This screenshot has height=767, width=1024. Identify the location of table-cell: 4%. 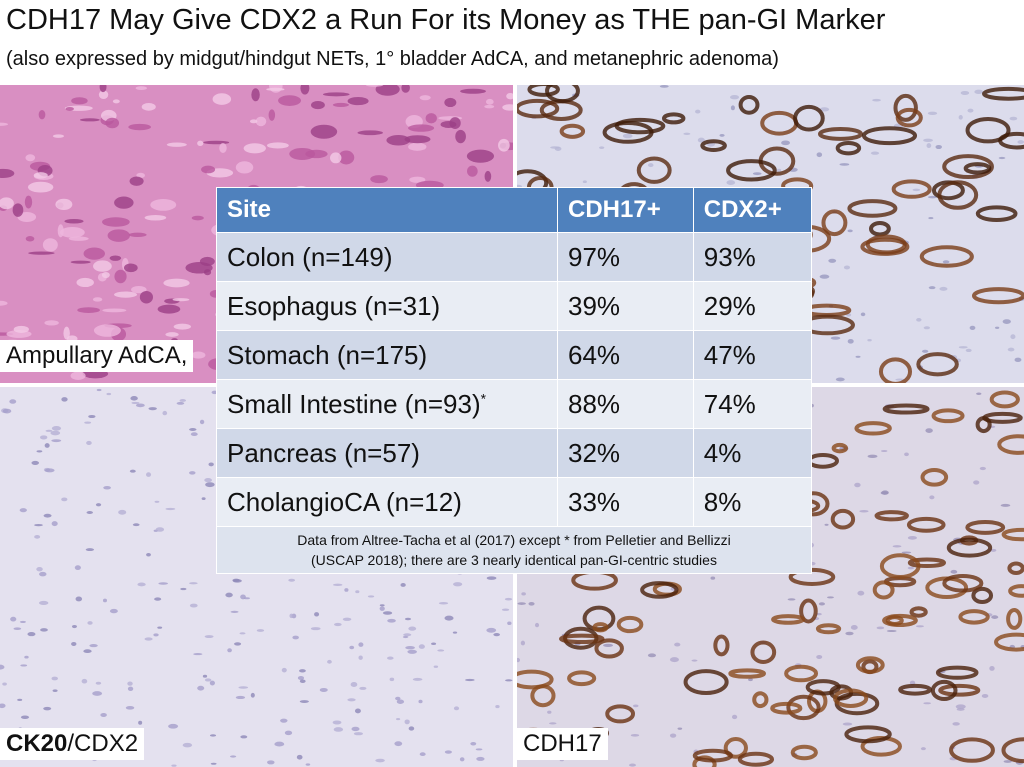
(752, 453).